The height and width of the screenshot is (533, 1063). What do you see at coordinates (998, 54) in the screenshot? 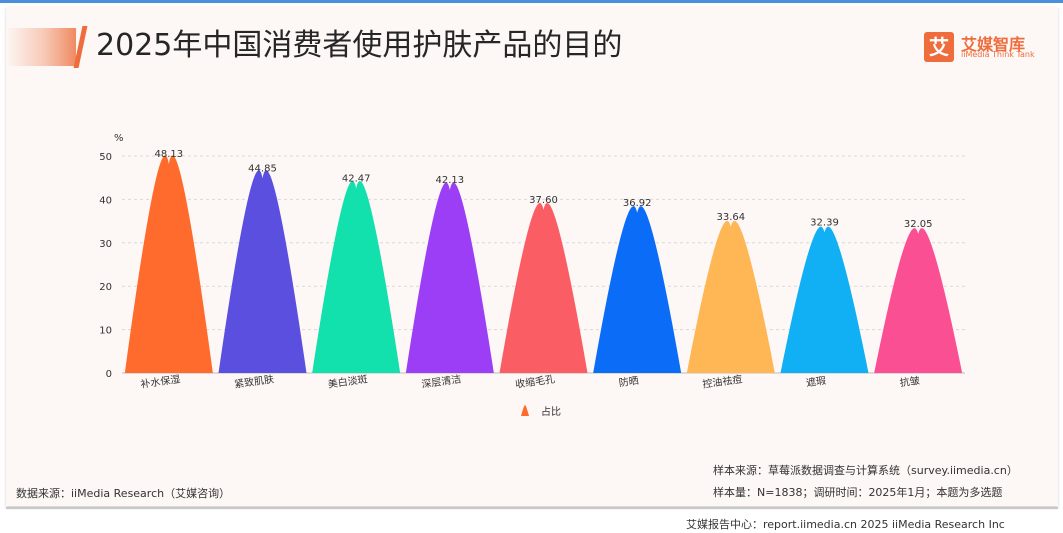
I see `logo-tagline: iiMedia Think Tank` at bounding box center [998, 54].